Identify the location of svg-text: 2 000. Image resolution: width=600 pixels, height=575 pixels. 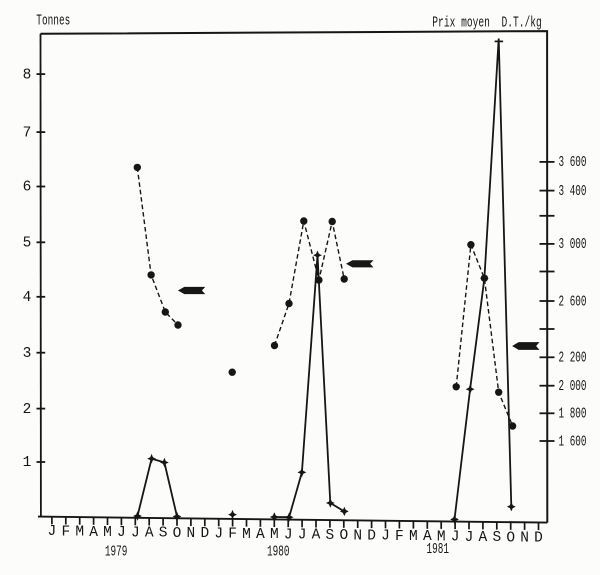
(573, 387).